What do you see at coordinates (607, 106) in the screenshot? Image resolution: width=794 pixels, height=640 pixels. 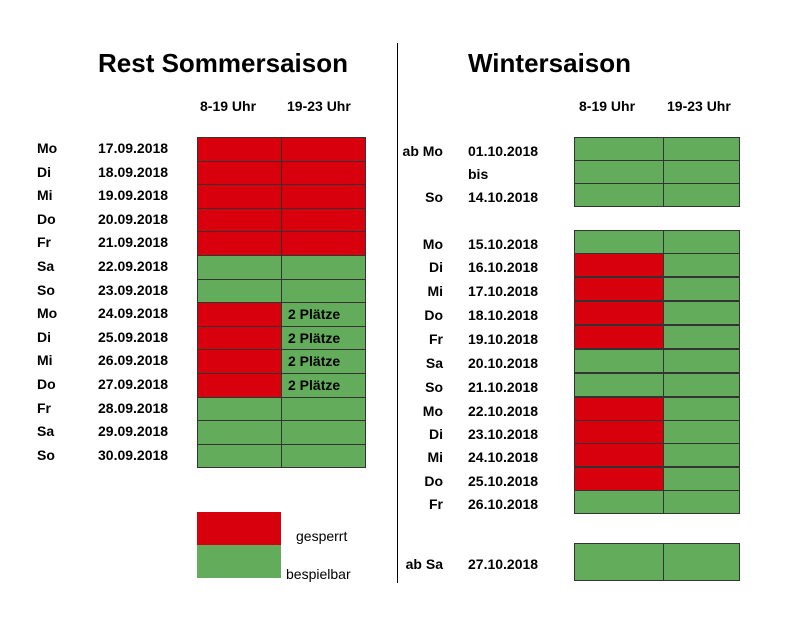 I see `winter-header-day: 8-19 Uhr` at bounding box center [607, 106].